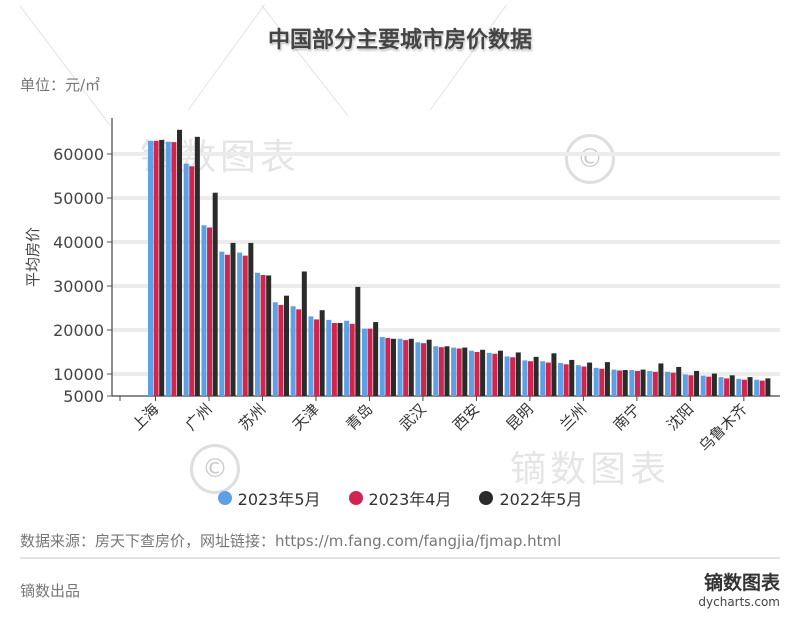  What do you see at coordinates (269, 498) in the screenshot?
I see `legend-item-2023-may: 2023年5月` at bounding box center [269, 498].